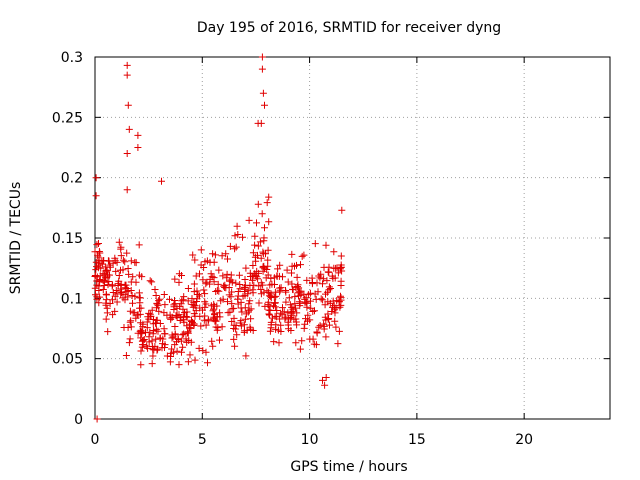 The height and width of the screenshot is (480, 640). I want to click on x-tick-label: 0, so click(95, 440).